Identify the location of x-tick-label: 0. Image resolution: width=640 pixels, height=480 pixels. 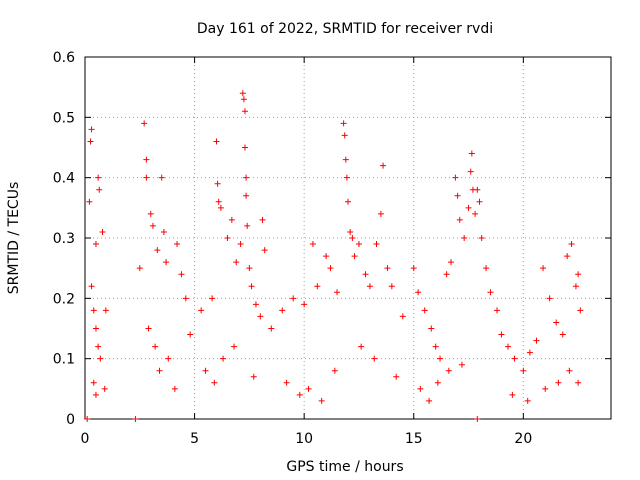
(85, 439).